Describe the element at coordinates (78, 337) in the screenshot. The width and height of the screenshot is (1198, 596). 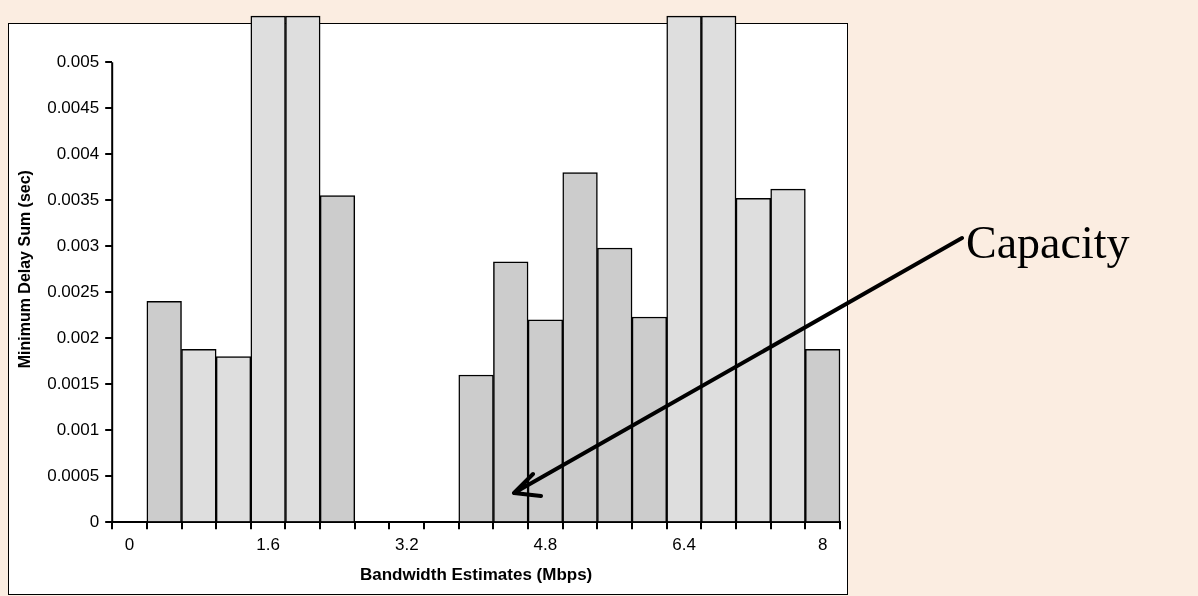
I see `y-tick-label: 0.002` at that location.